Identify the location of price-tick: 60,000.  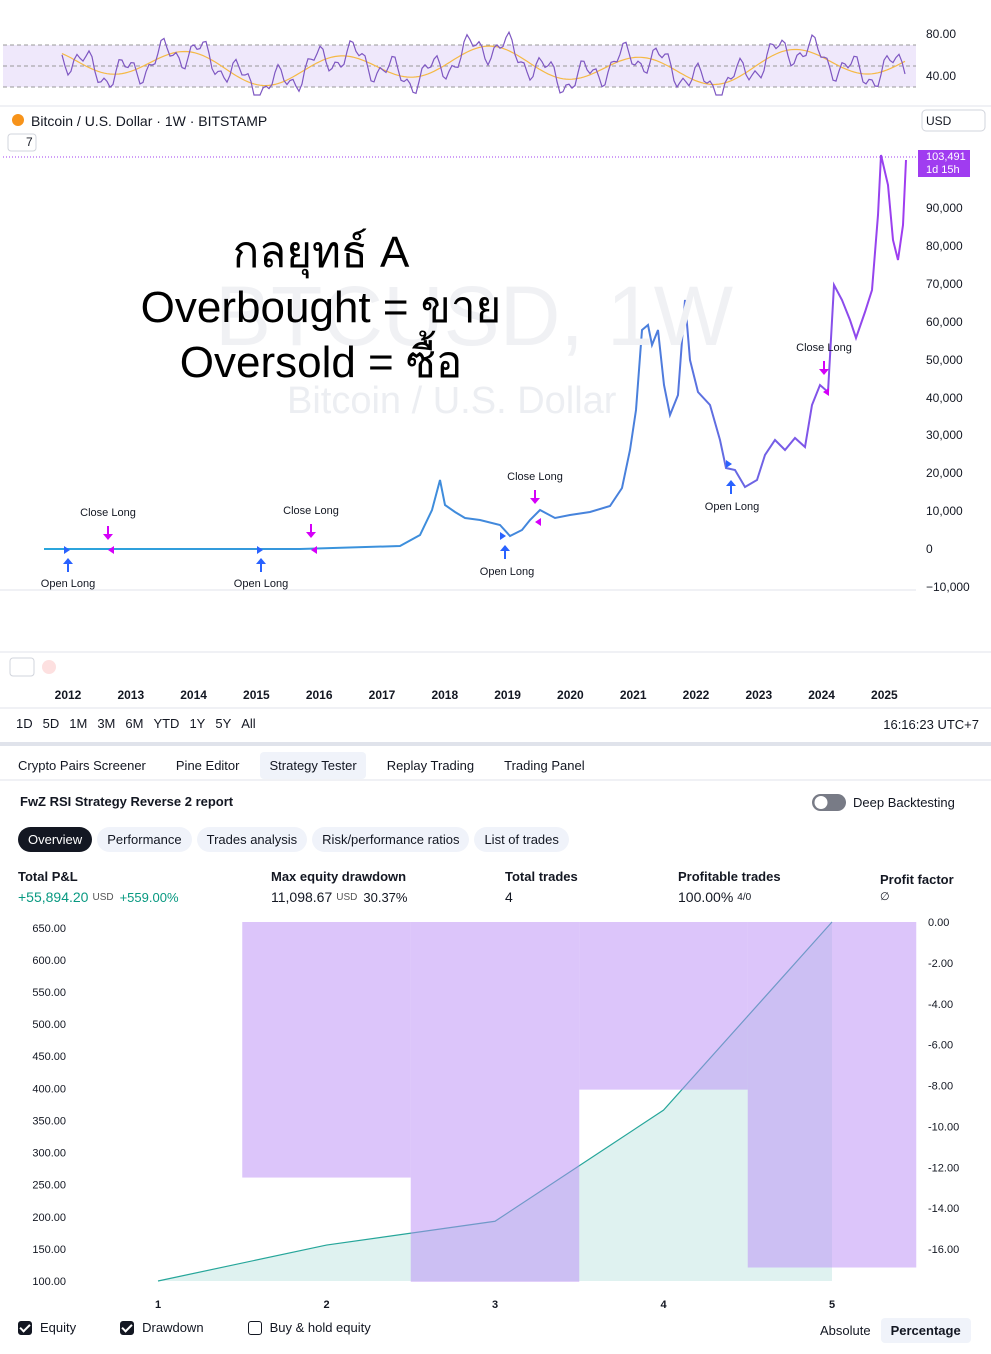
(944, 321).